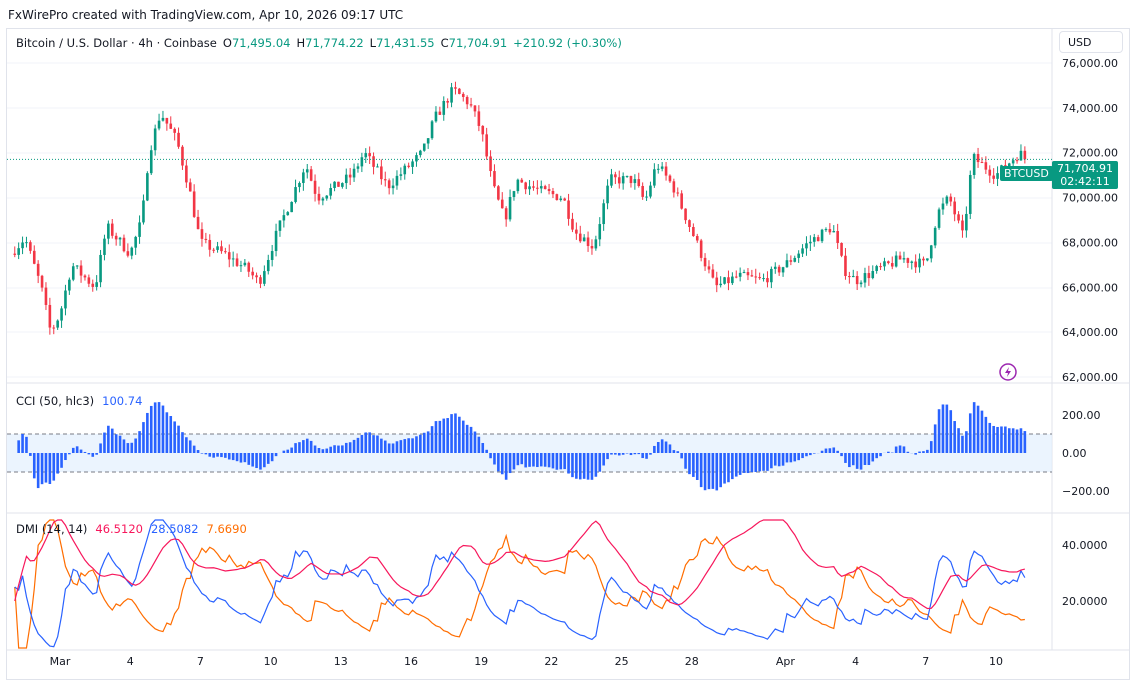 Image resolution: width=1133 pixels, height=684 pixels. What do you see at coordinates (52, 529) in the screenshot?
I see `dmi-label: DMI (14, 14)` at bounding box center [52, 529].